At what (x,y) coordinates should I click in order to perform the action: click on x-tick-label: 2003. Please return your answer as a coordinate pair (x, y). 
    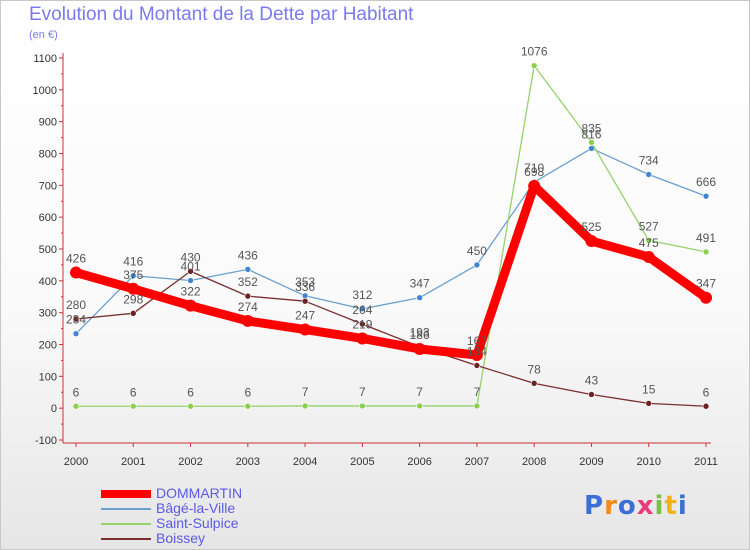
    Looking at the image, I should click on (248, 462).